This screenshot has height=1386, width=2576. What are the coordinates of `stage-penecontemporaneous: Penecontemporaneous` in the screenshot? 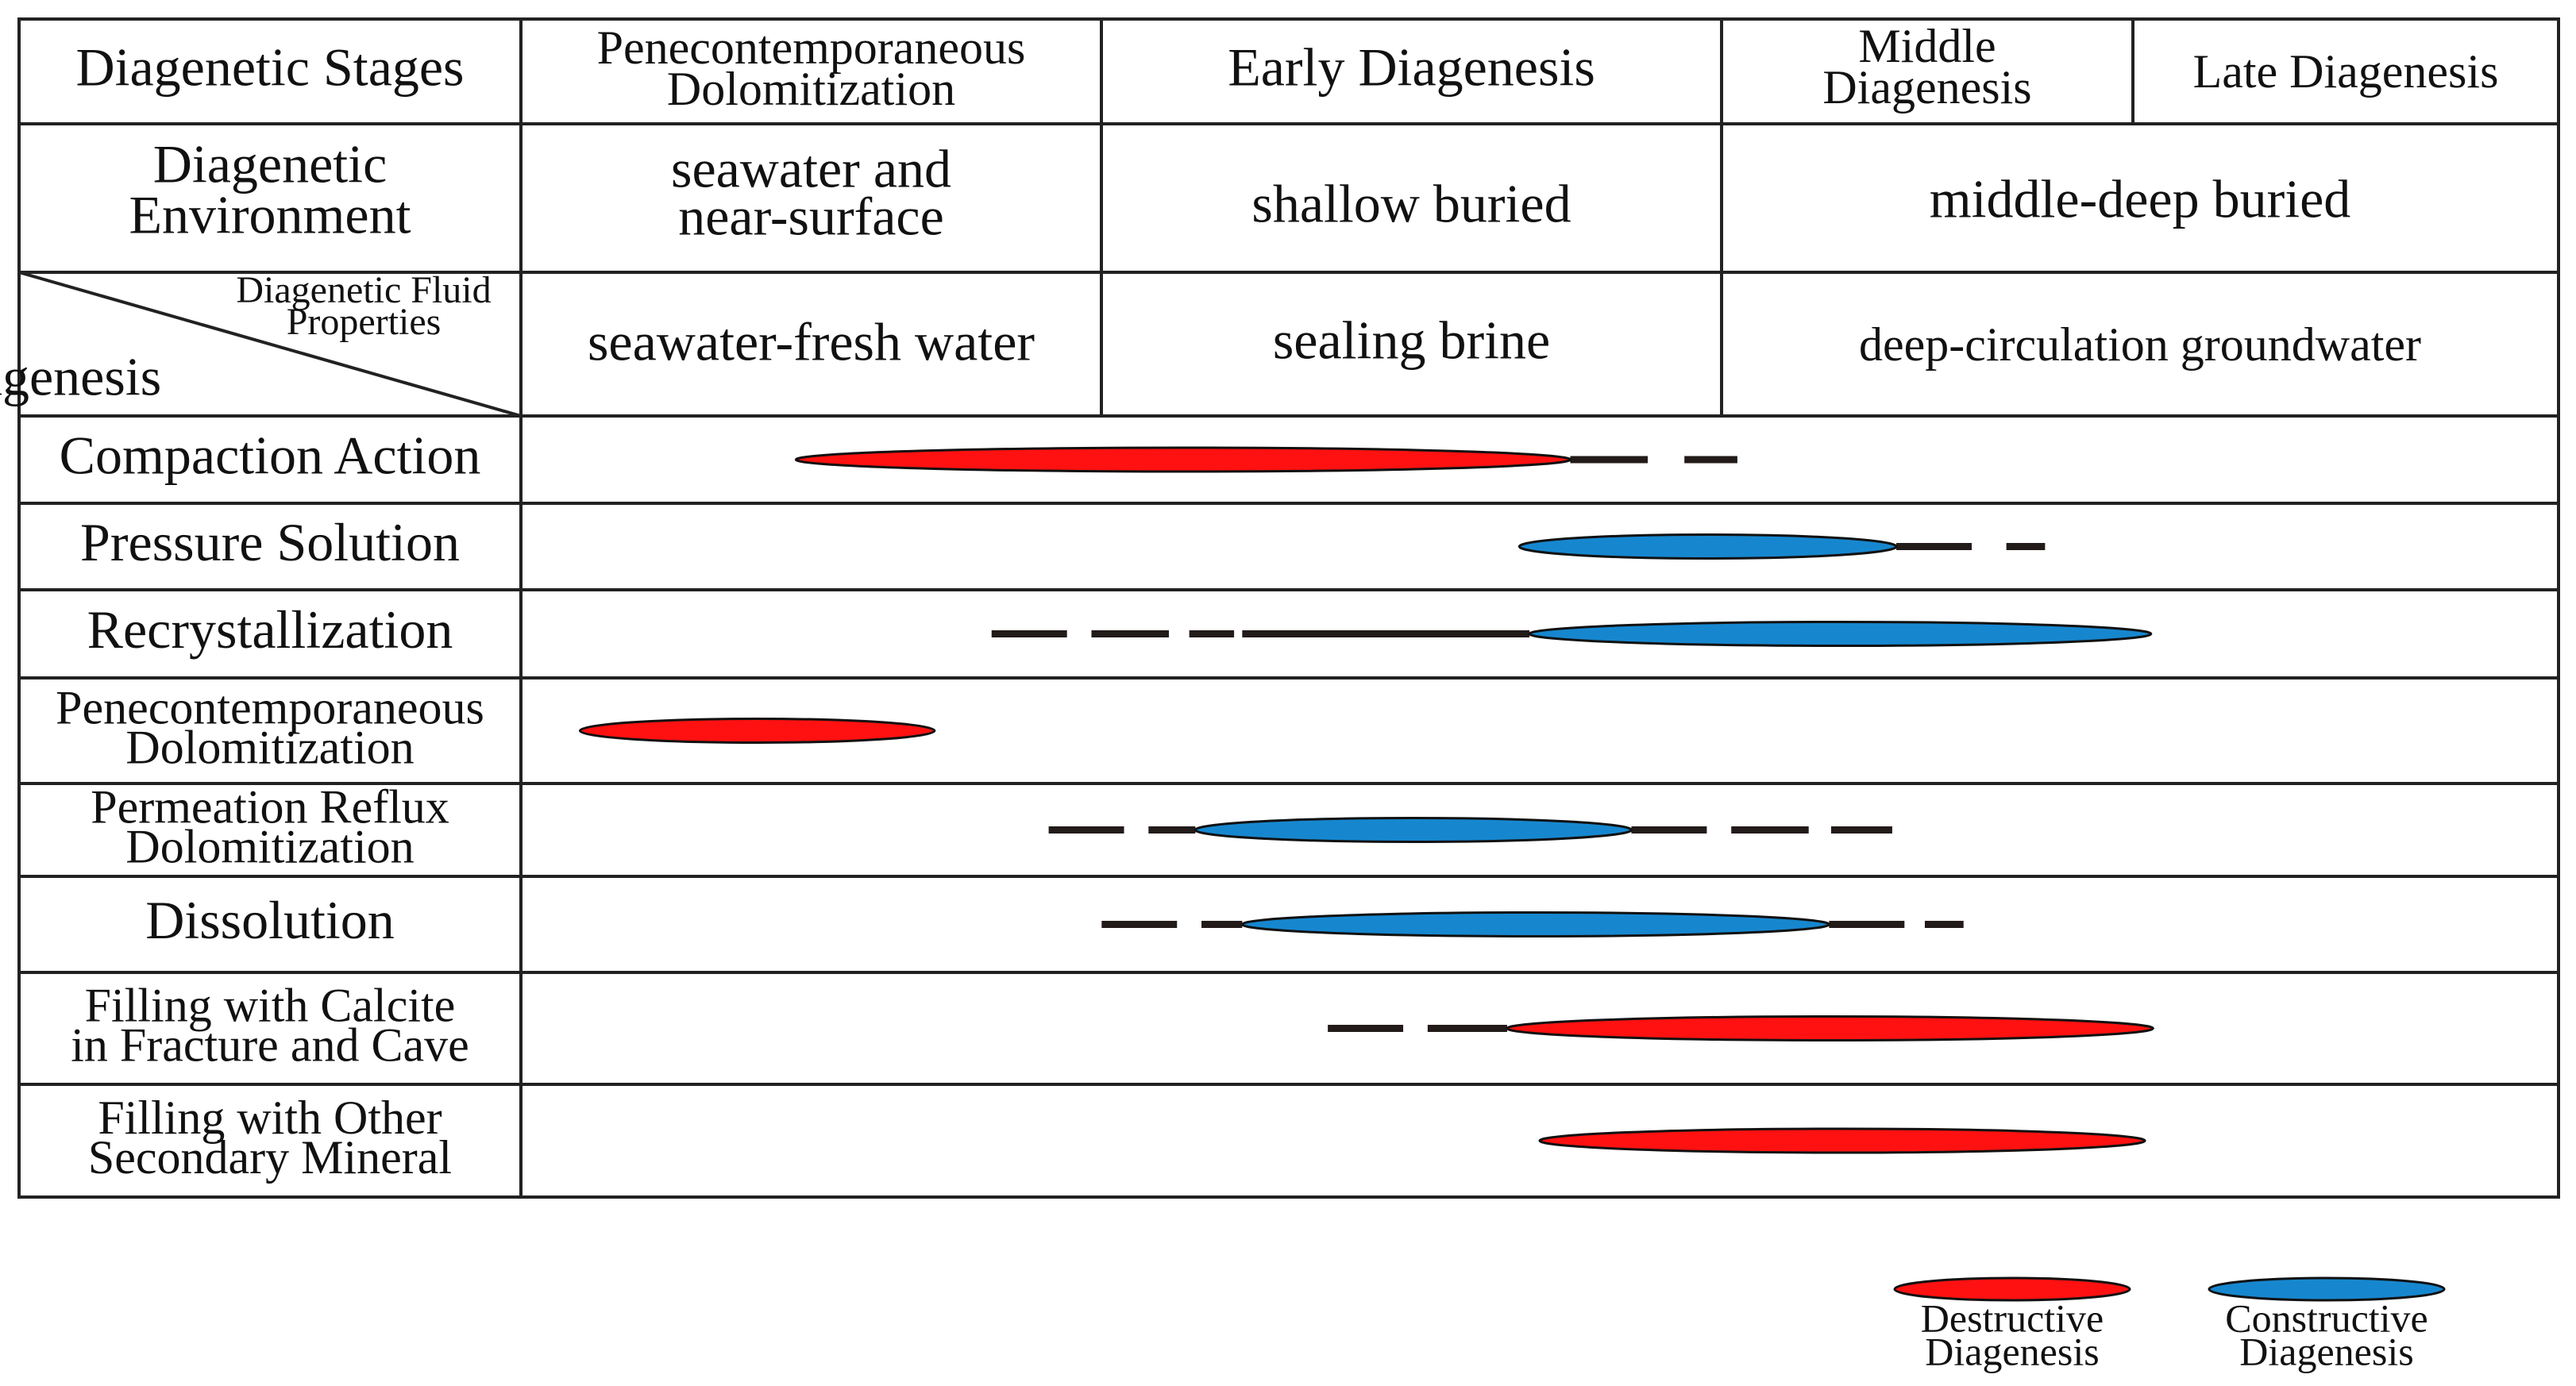 It's located at (811, 47).